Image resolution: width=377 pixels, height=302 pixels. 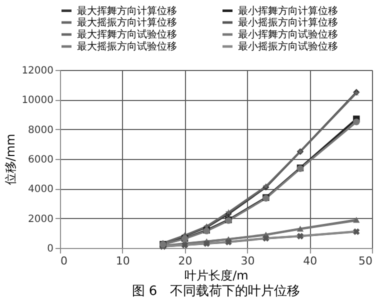 What do you see at coordinates (185, 261) in the screenshot?
I see `x-tick-label: 20` at bounding box center [185, 261].